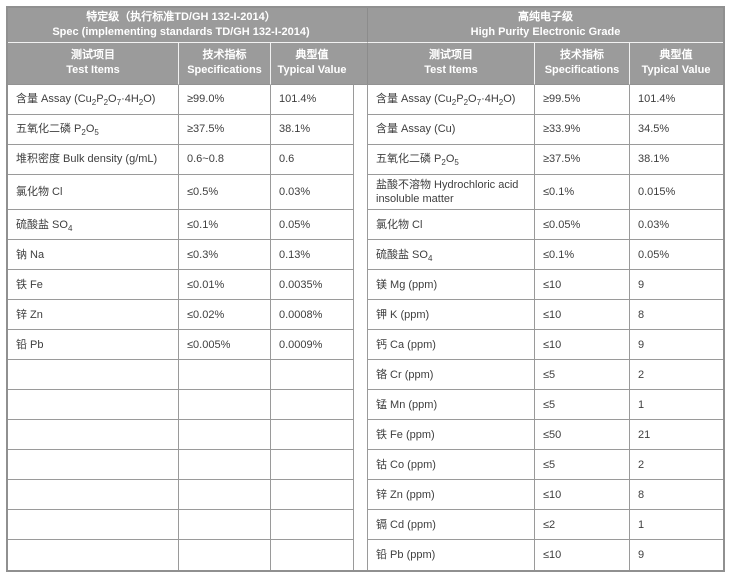 Image resolution: width=730 pixels, height=572 pixels. What do you see at coordinates (451, 525) in the screenshot?
I see `test-item-cell: 镉 Cd (ppm)` at bounding box center [451, 525].